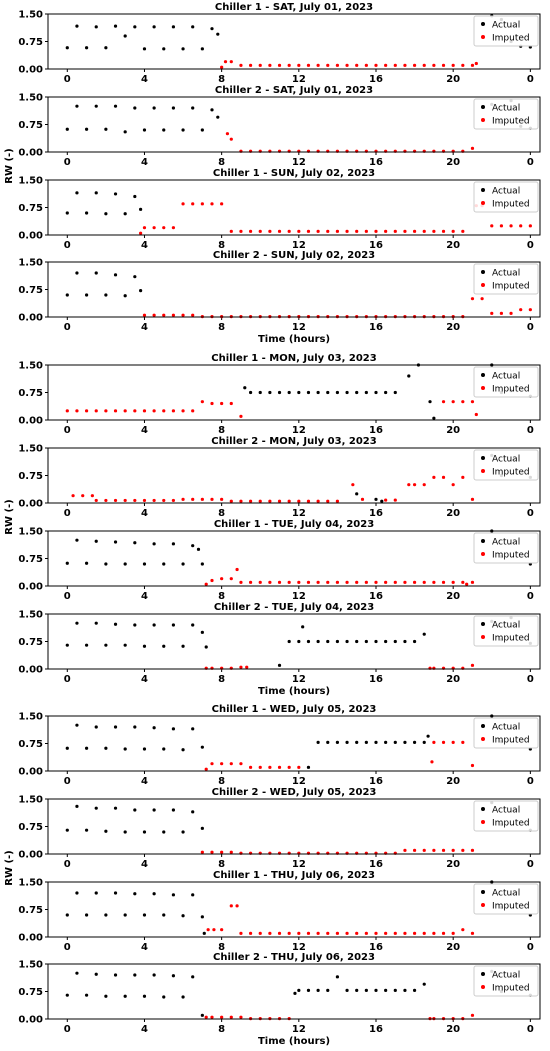 The image size is (550, 1051). What do you see at coordinates (144, 679) in the screenshot?
I see `x-tick-label: 4` at bounding box center [144, 679].